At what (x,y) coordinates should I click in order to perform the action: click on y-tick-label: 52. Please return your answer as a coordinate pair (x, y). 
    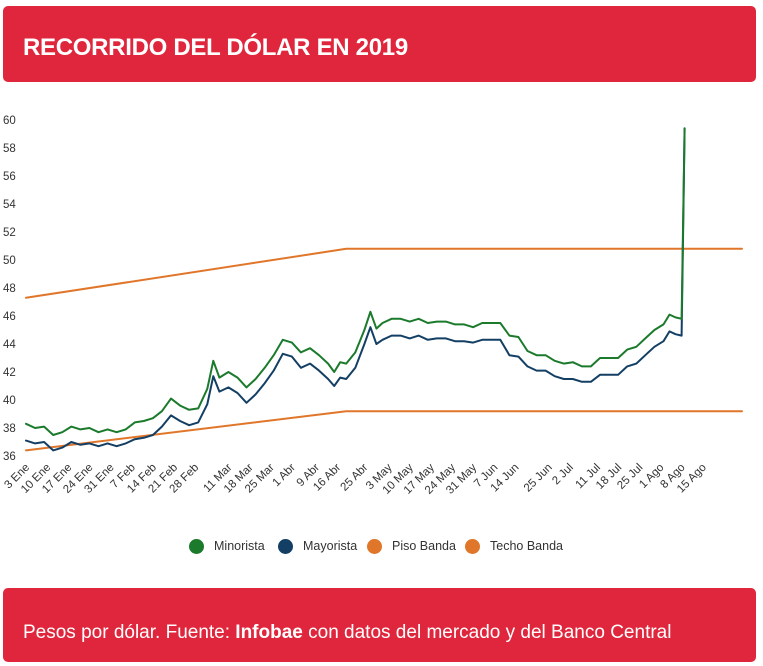
    Looking at the image, I should click on (9, 233).